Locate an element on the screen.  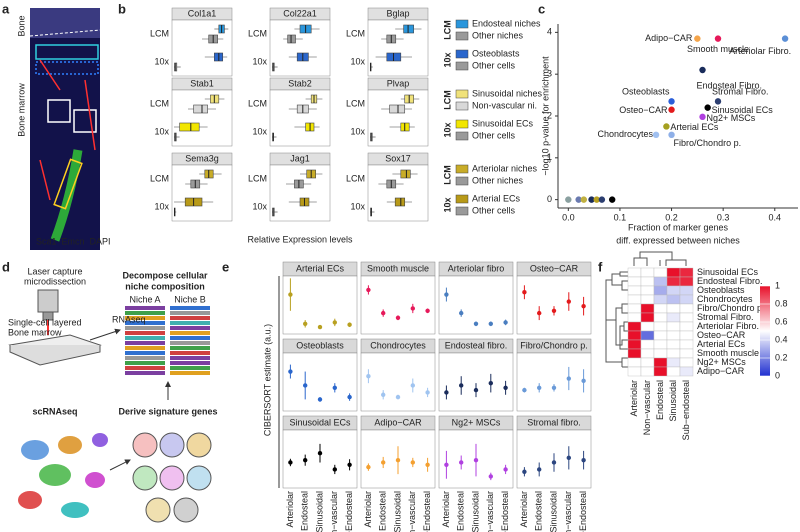
channel-label: Emcn is located at coordinates (73, 241).